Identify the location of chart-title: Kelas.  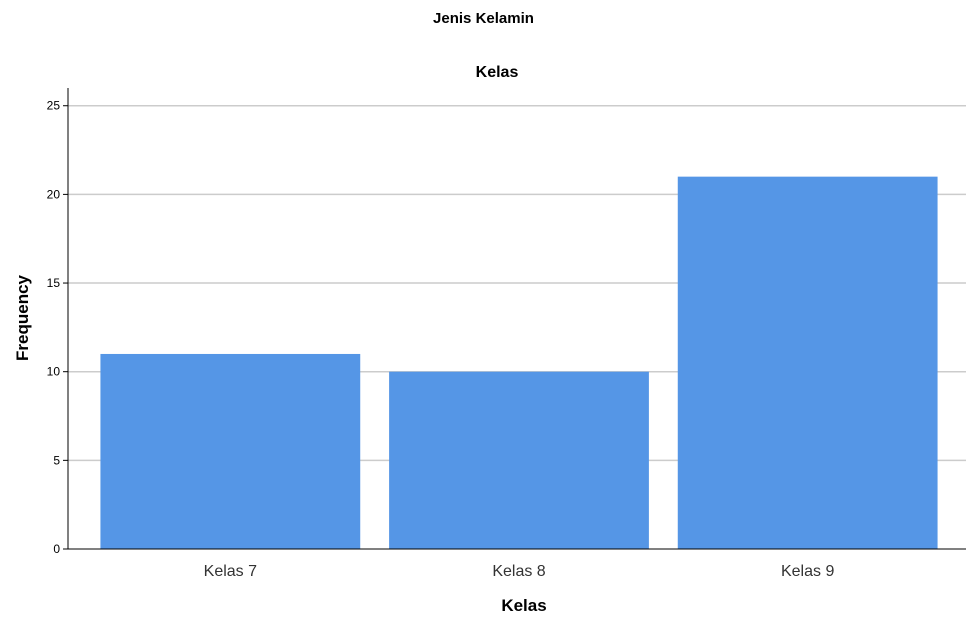
(497, 72).